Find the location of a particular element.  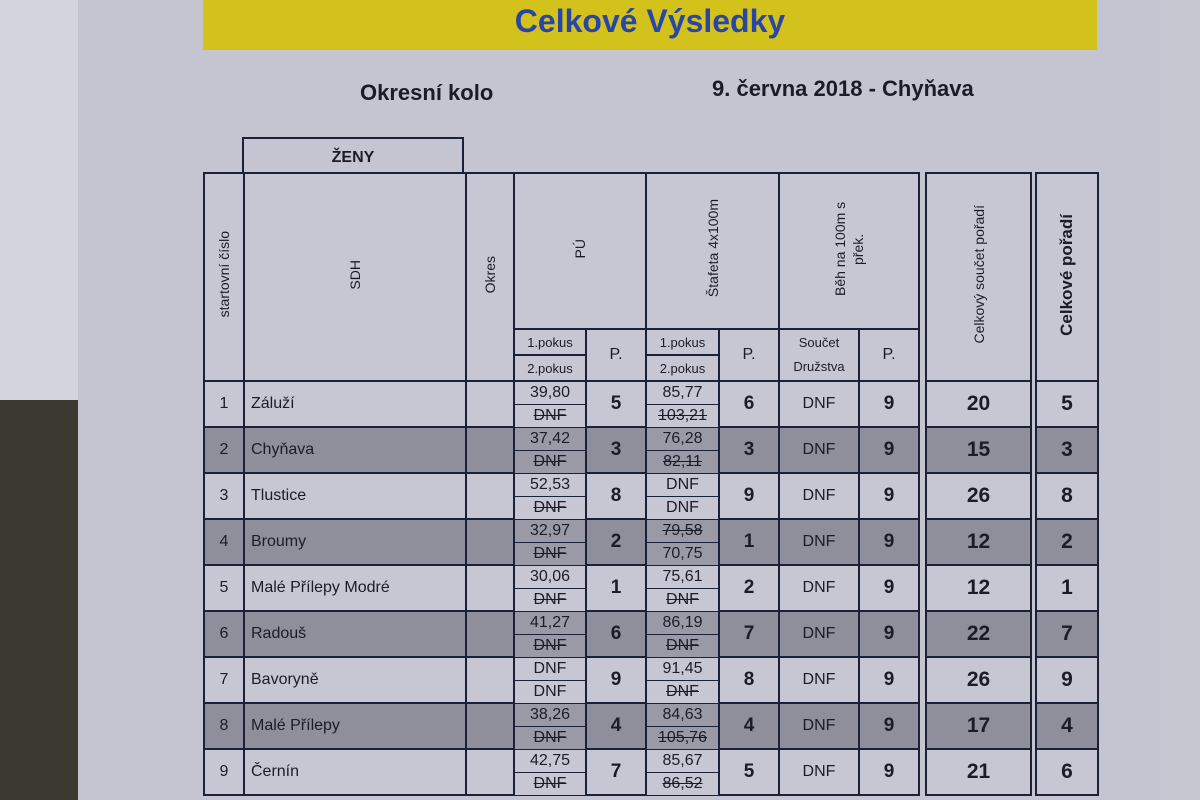

header-st-attempt1: 1.pokus is located at coordinates (682, 342).